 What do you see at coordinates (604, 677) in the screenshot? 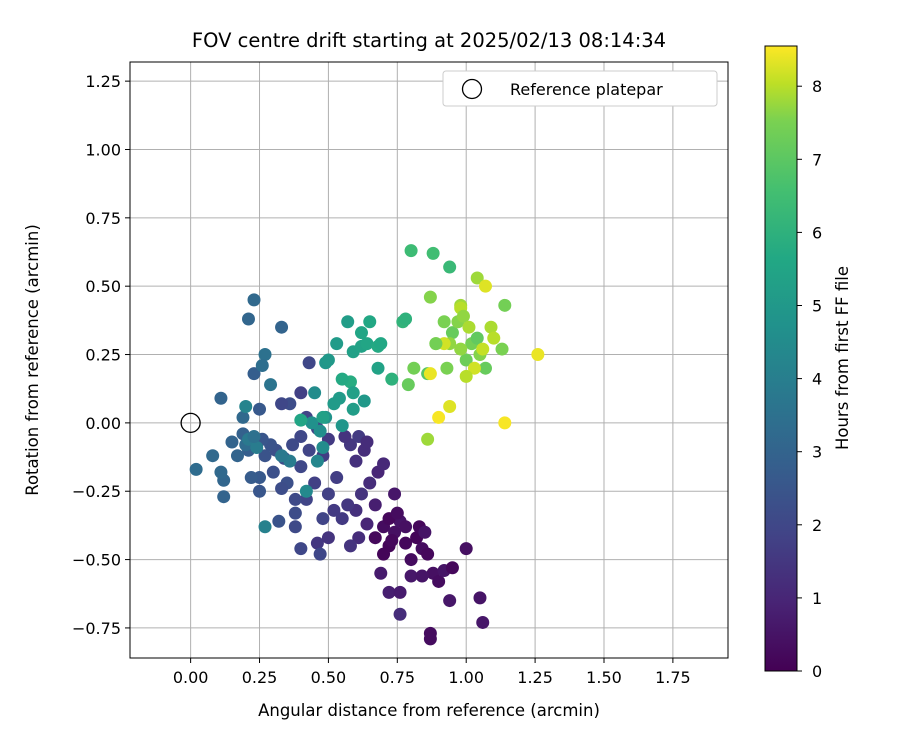
I see `x-tick-label: 1.50` at bounding box center [604, 677].